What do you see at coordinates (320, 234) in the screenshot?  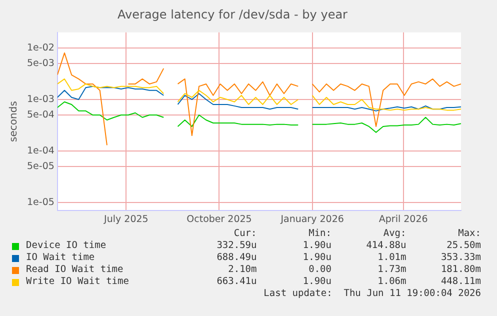 I see `text: Min:` at bounding box center [320, 234].